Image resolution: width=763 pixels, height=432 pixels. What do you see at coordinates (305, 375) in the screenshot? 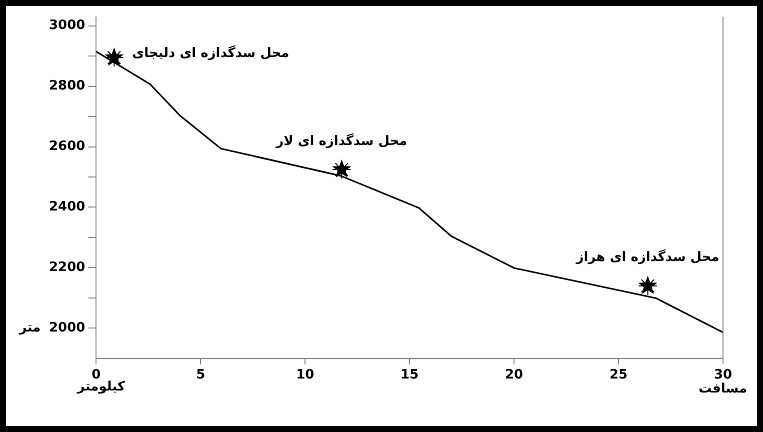
I see `x-tick-label: 10` at bounding box center [305, 375].